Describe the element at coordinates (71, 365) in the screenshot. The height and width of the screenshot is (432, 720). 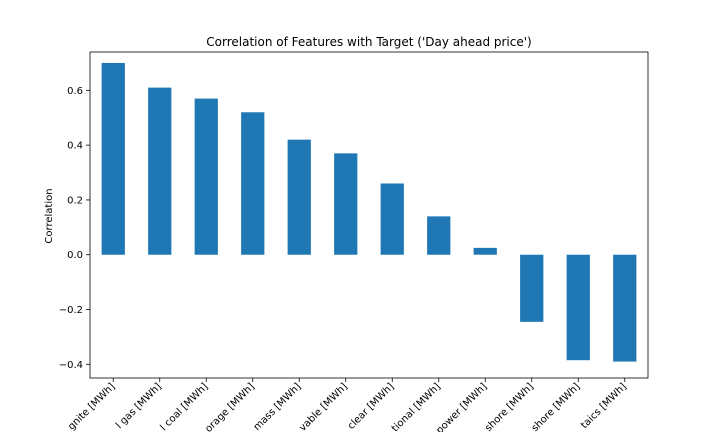
I see `y-tick-label: −0.4` at that location.